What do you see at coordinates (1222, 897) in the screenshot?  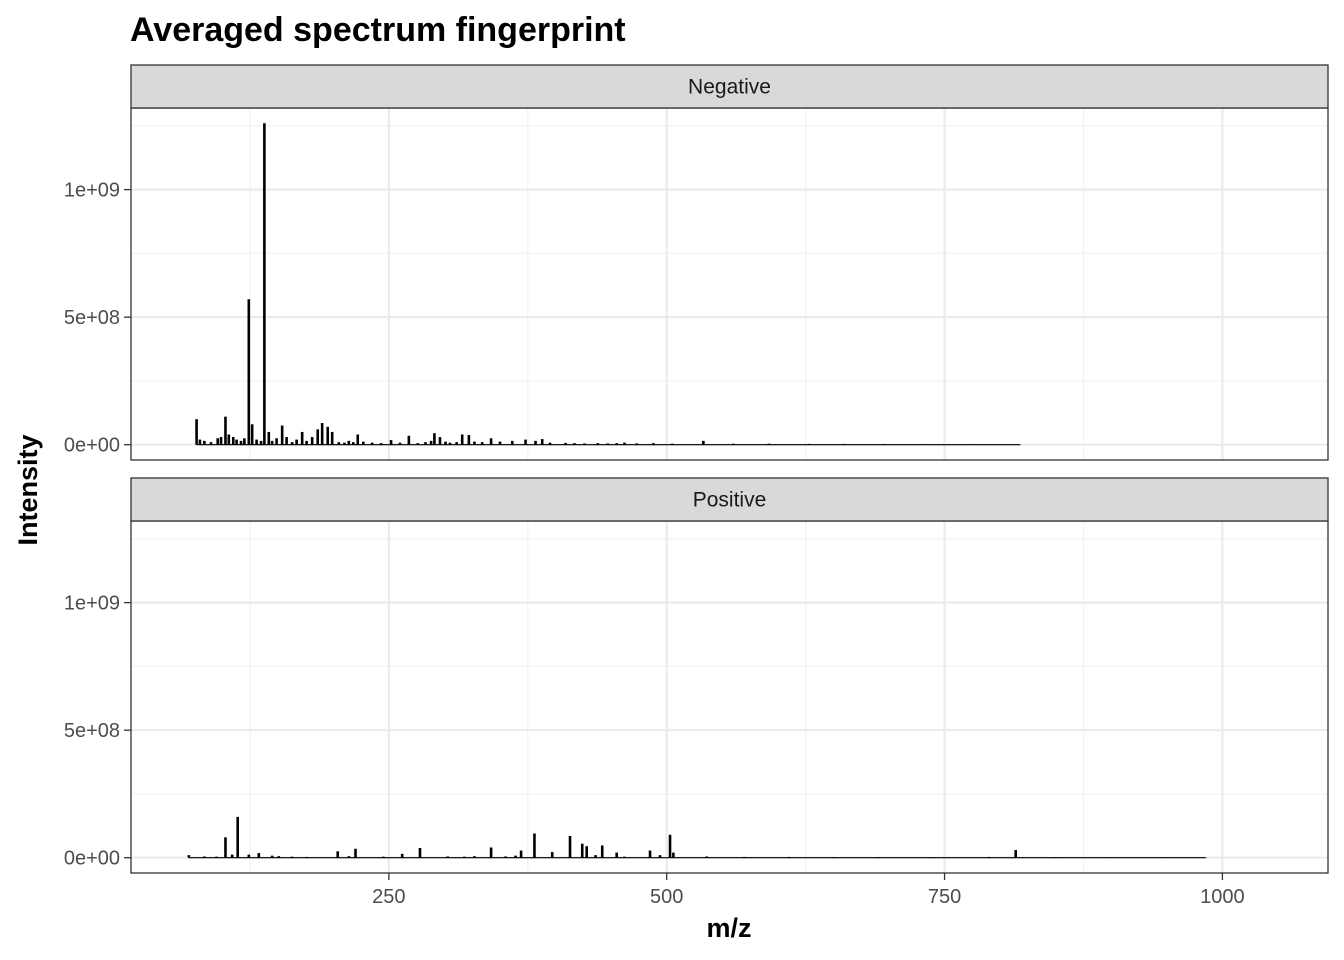 I see `x-tick-label: 1000` at bounding box center [1222, 897].